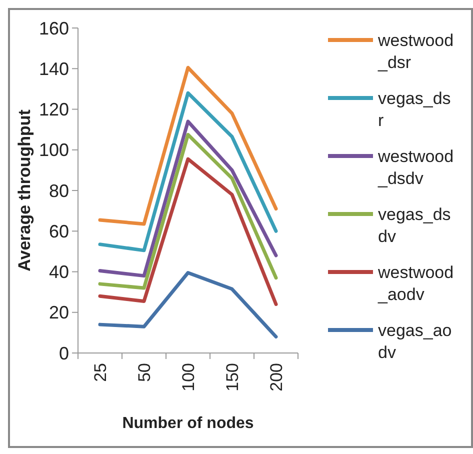 Image resolution: width=473 pixels, height=454 pixels. Describe the element at coordinates (276, 377) in the screenshot. I see `x-tick-label: 200` at that location.